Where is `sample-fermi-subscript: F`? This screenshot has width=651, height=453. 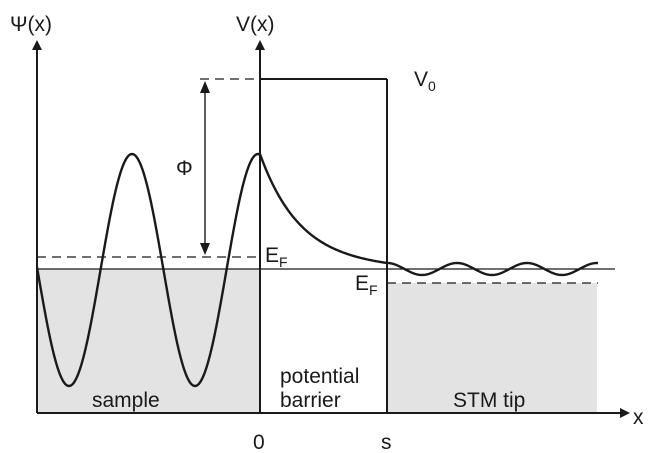 sample-fermi-subscript: F is located at coordinates (283, 262).